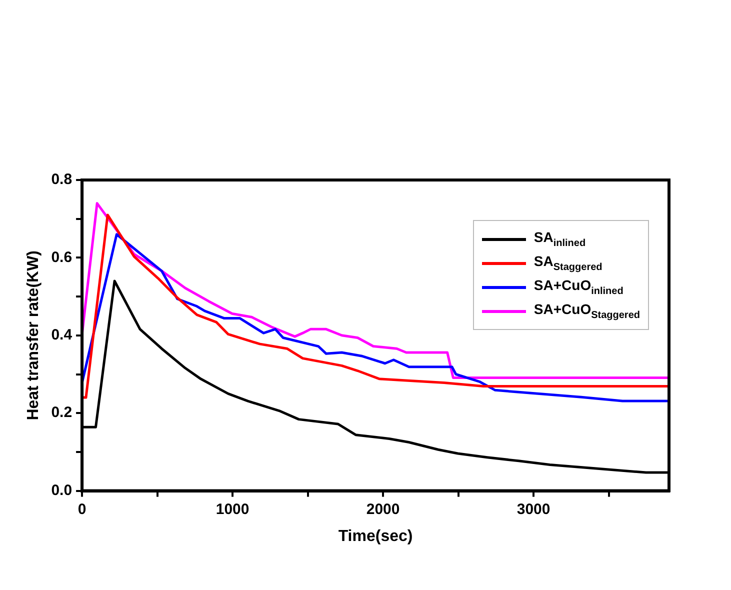 The width and height of the screenshot is (731, 590). I want to click on legend-label: SA+CuO$_{inlined}$, so click(579, 287).